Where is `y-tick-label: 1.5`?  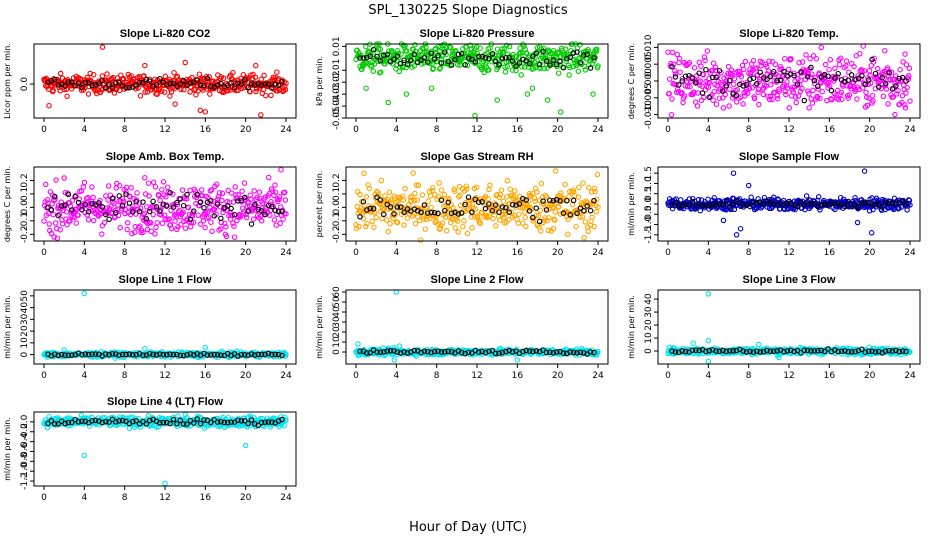
y-tick-label: 1.5 is located at coordinates (649, 173).